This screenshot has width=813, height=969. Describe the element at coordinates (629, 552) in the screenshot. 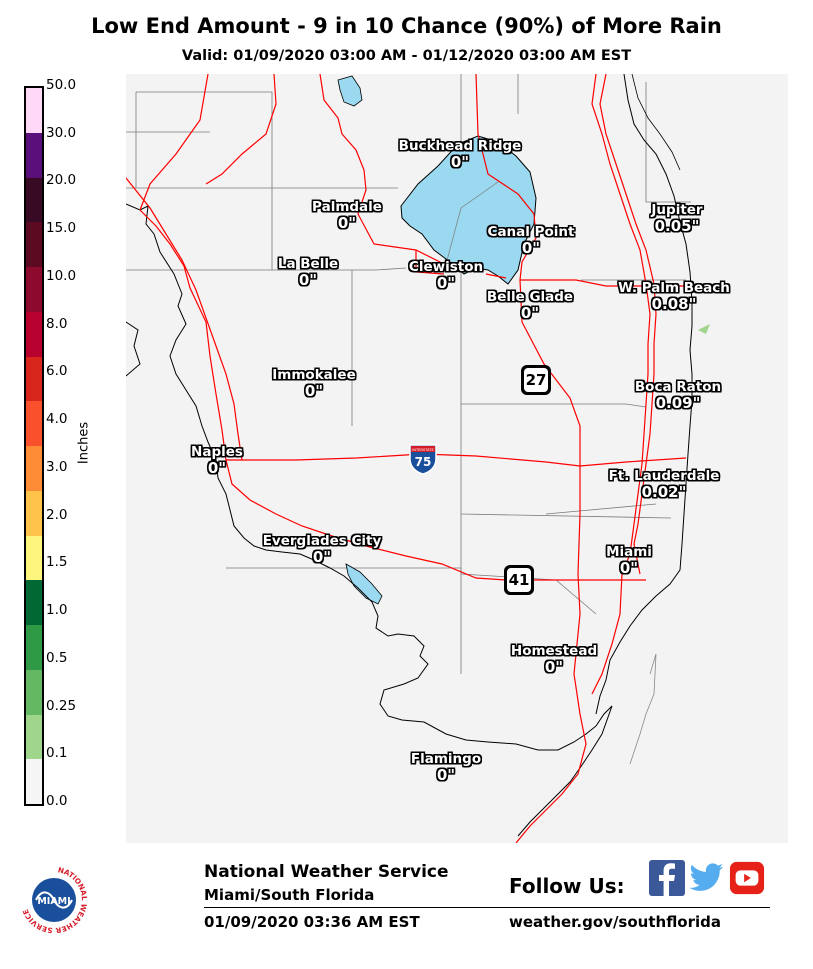

I see `city-name: Miami` at that location.